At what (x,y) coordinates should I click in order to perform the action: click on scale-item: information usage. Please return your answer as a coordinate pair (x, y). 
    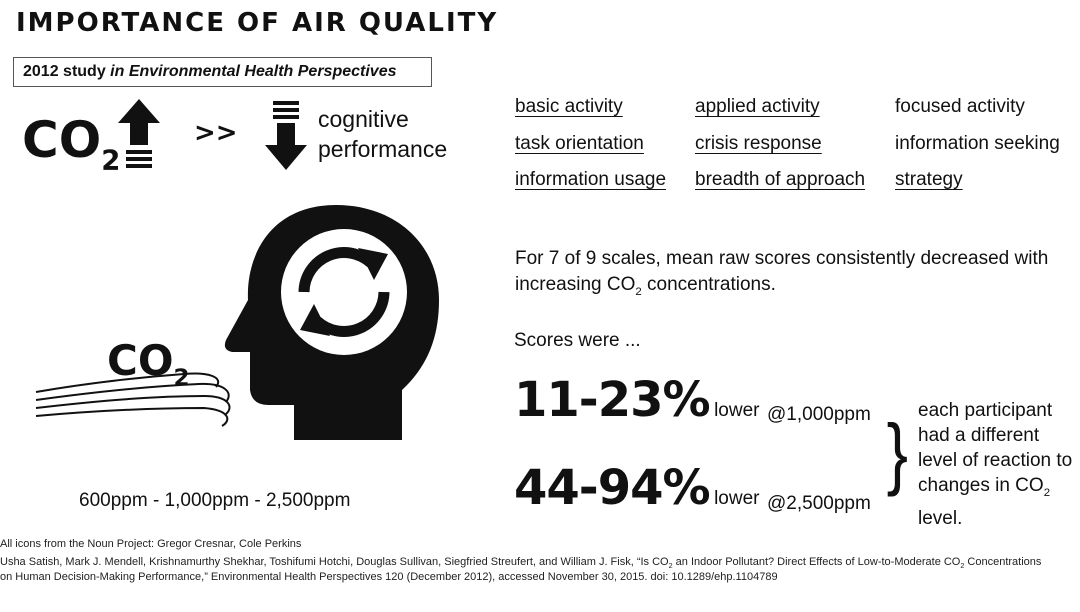
    Looking at the image, I should click on (591, 179).